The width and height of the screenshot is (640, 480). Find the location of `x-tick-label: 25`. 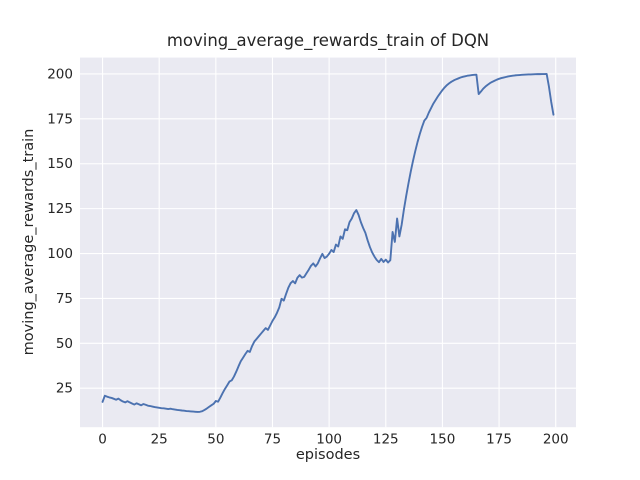

x-tick-label: 25 is located at coordinates (159, 440).